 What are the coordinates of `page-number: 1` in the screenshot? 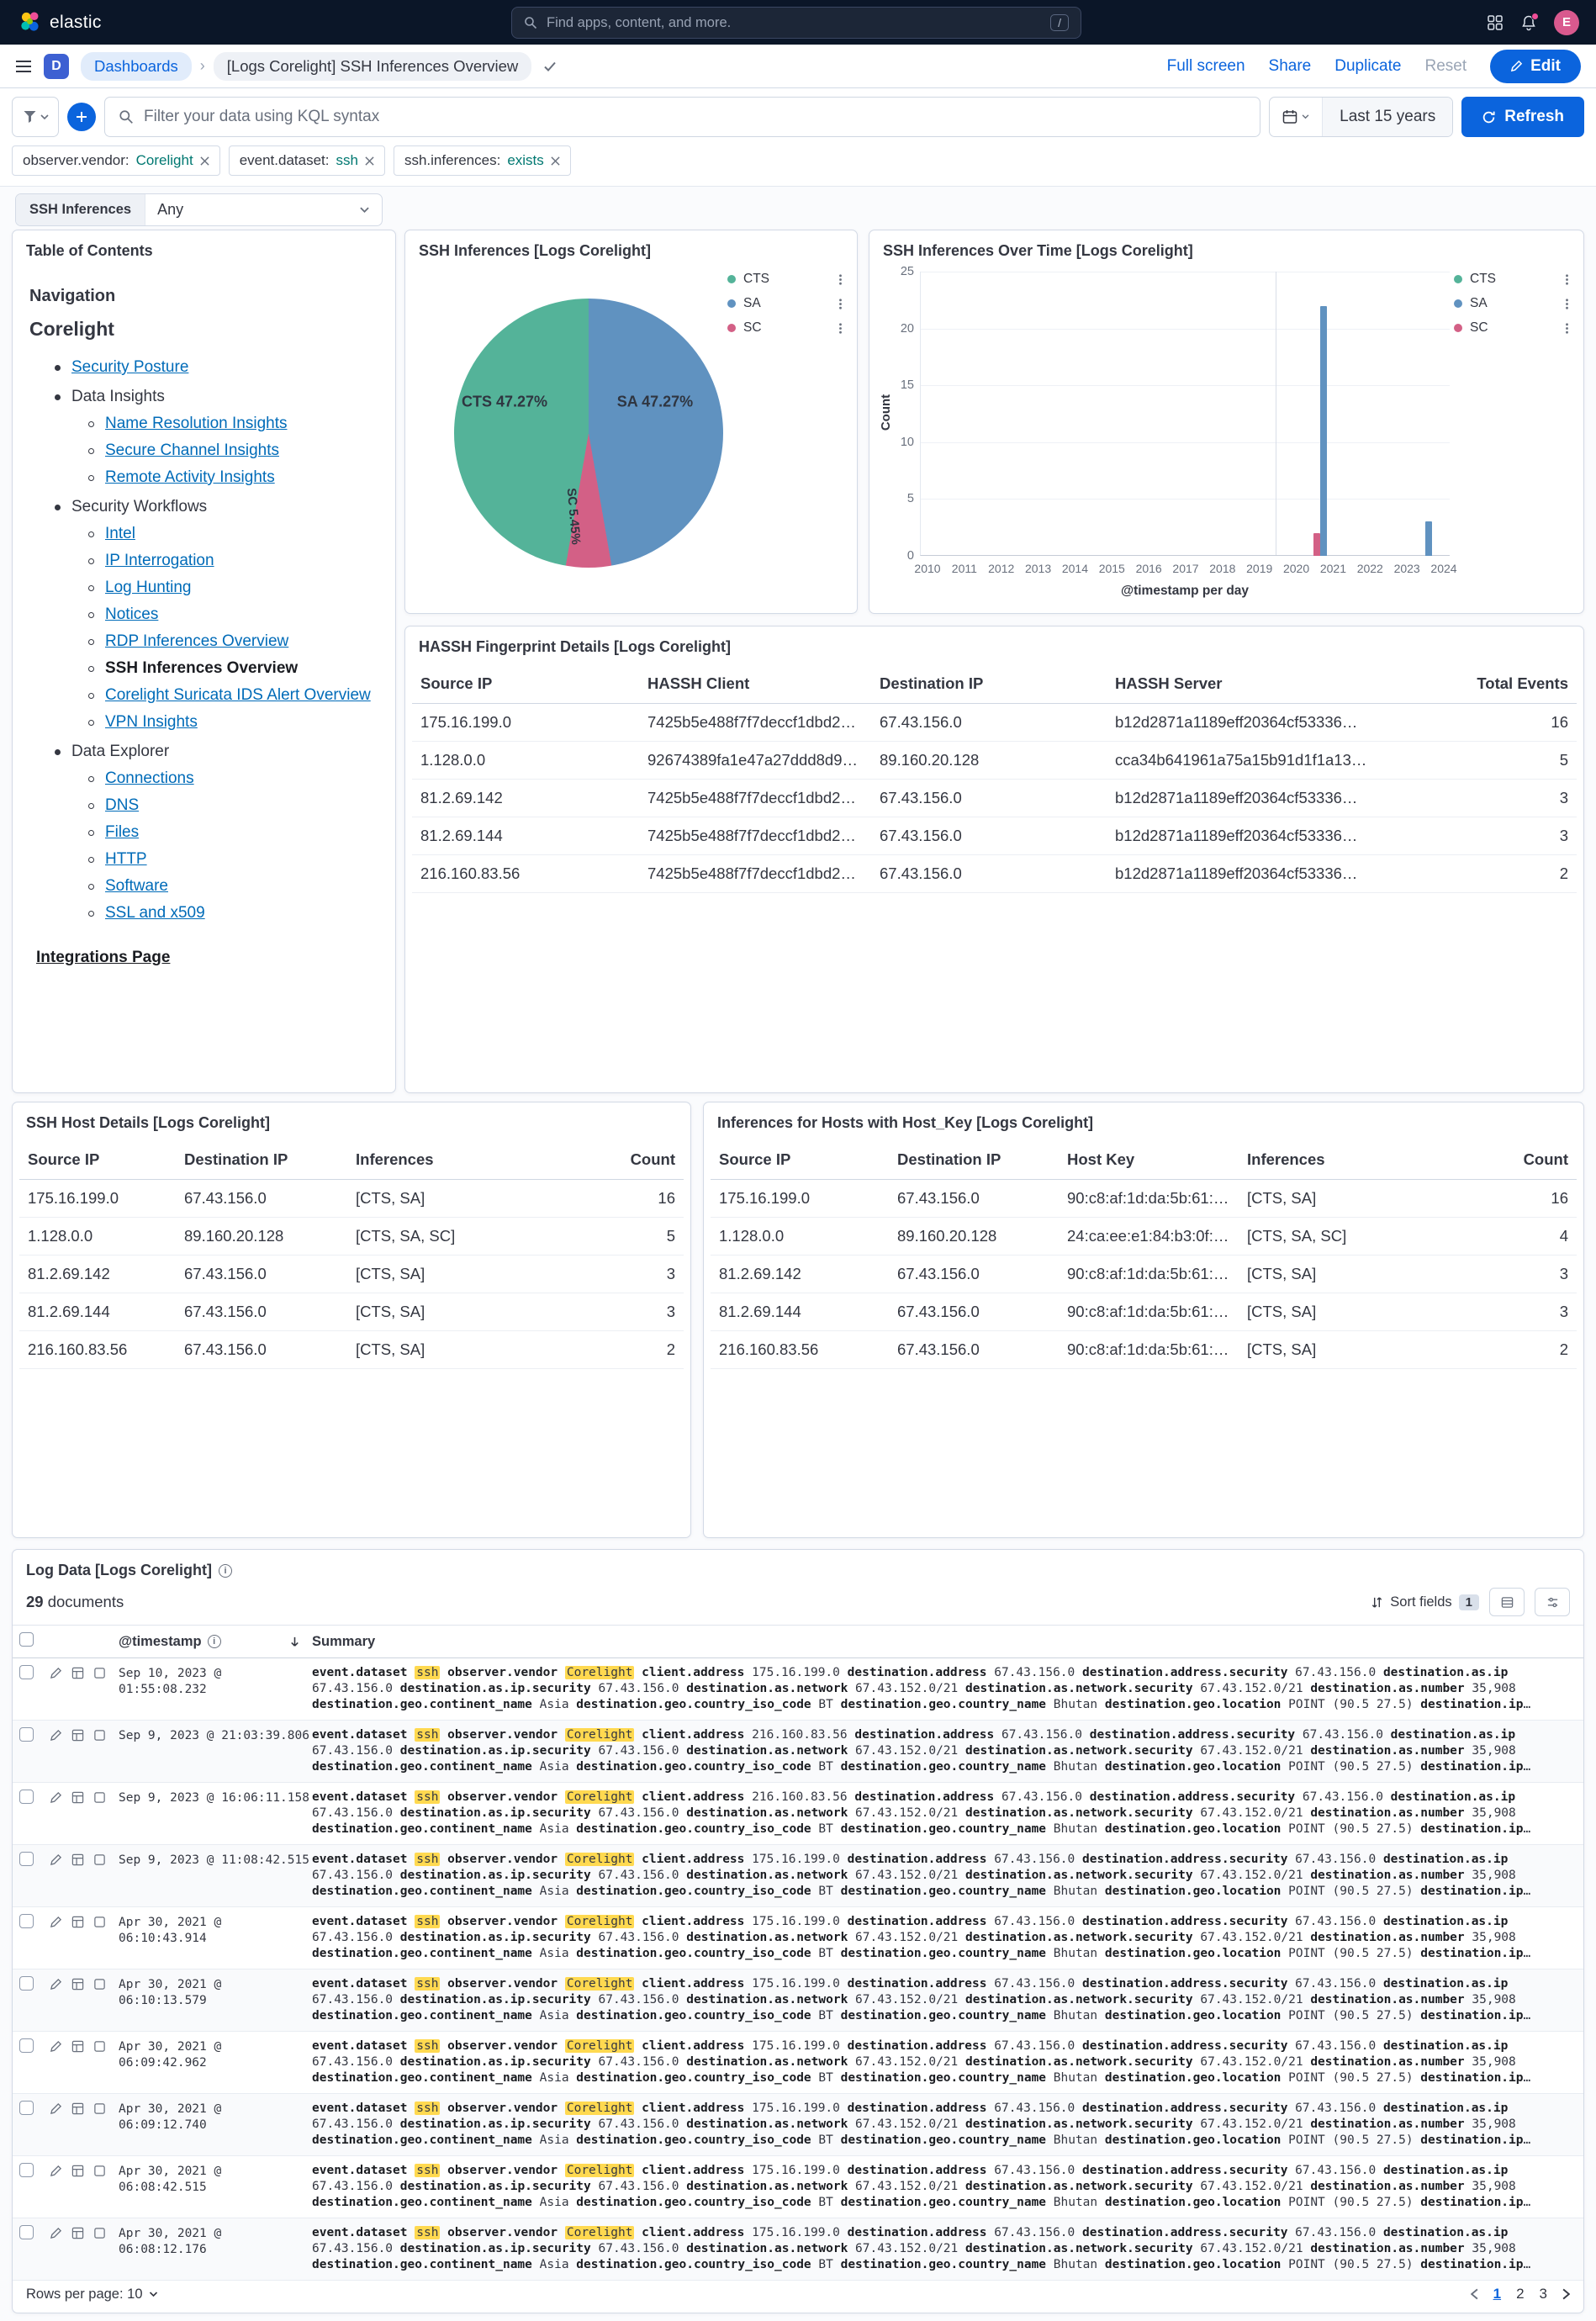 It's located at (1497, 2294).